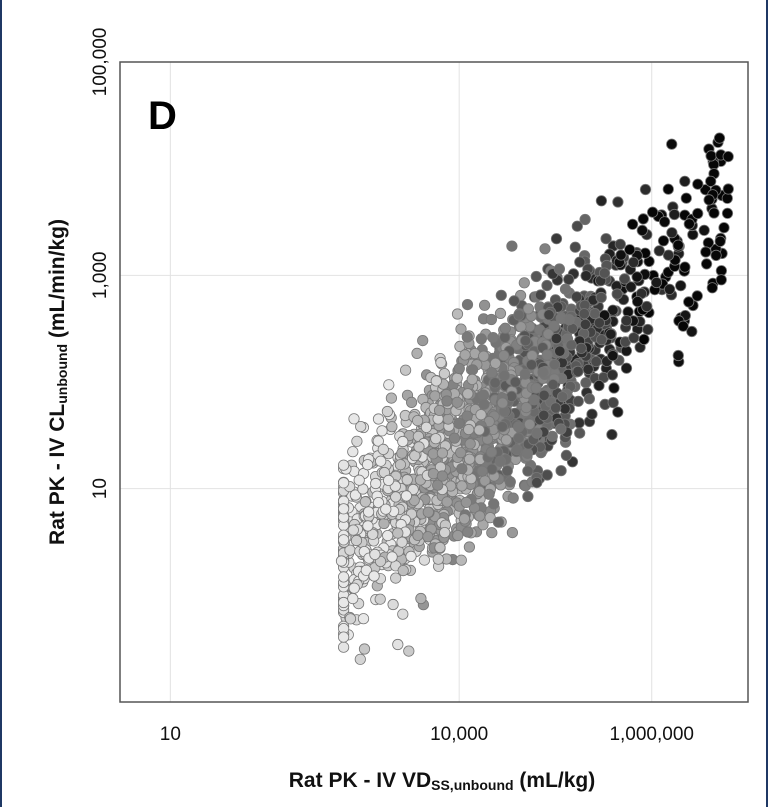  Describe the element at coordinates (100, 62) in the screenshot. I see `y-tick-label: 100,000` at that location.